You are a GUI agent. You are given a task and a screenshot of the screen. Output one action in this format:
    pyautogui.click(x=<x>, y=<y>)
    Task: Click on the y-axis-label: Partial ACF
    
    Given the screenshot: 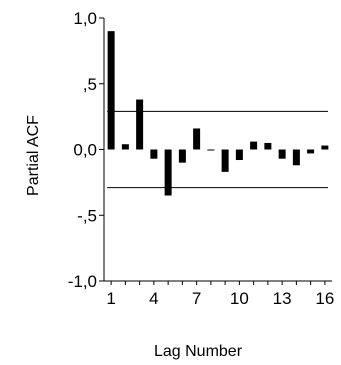 What is the action you would take?
    pyautogui.click(x=33, y=155)
    